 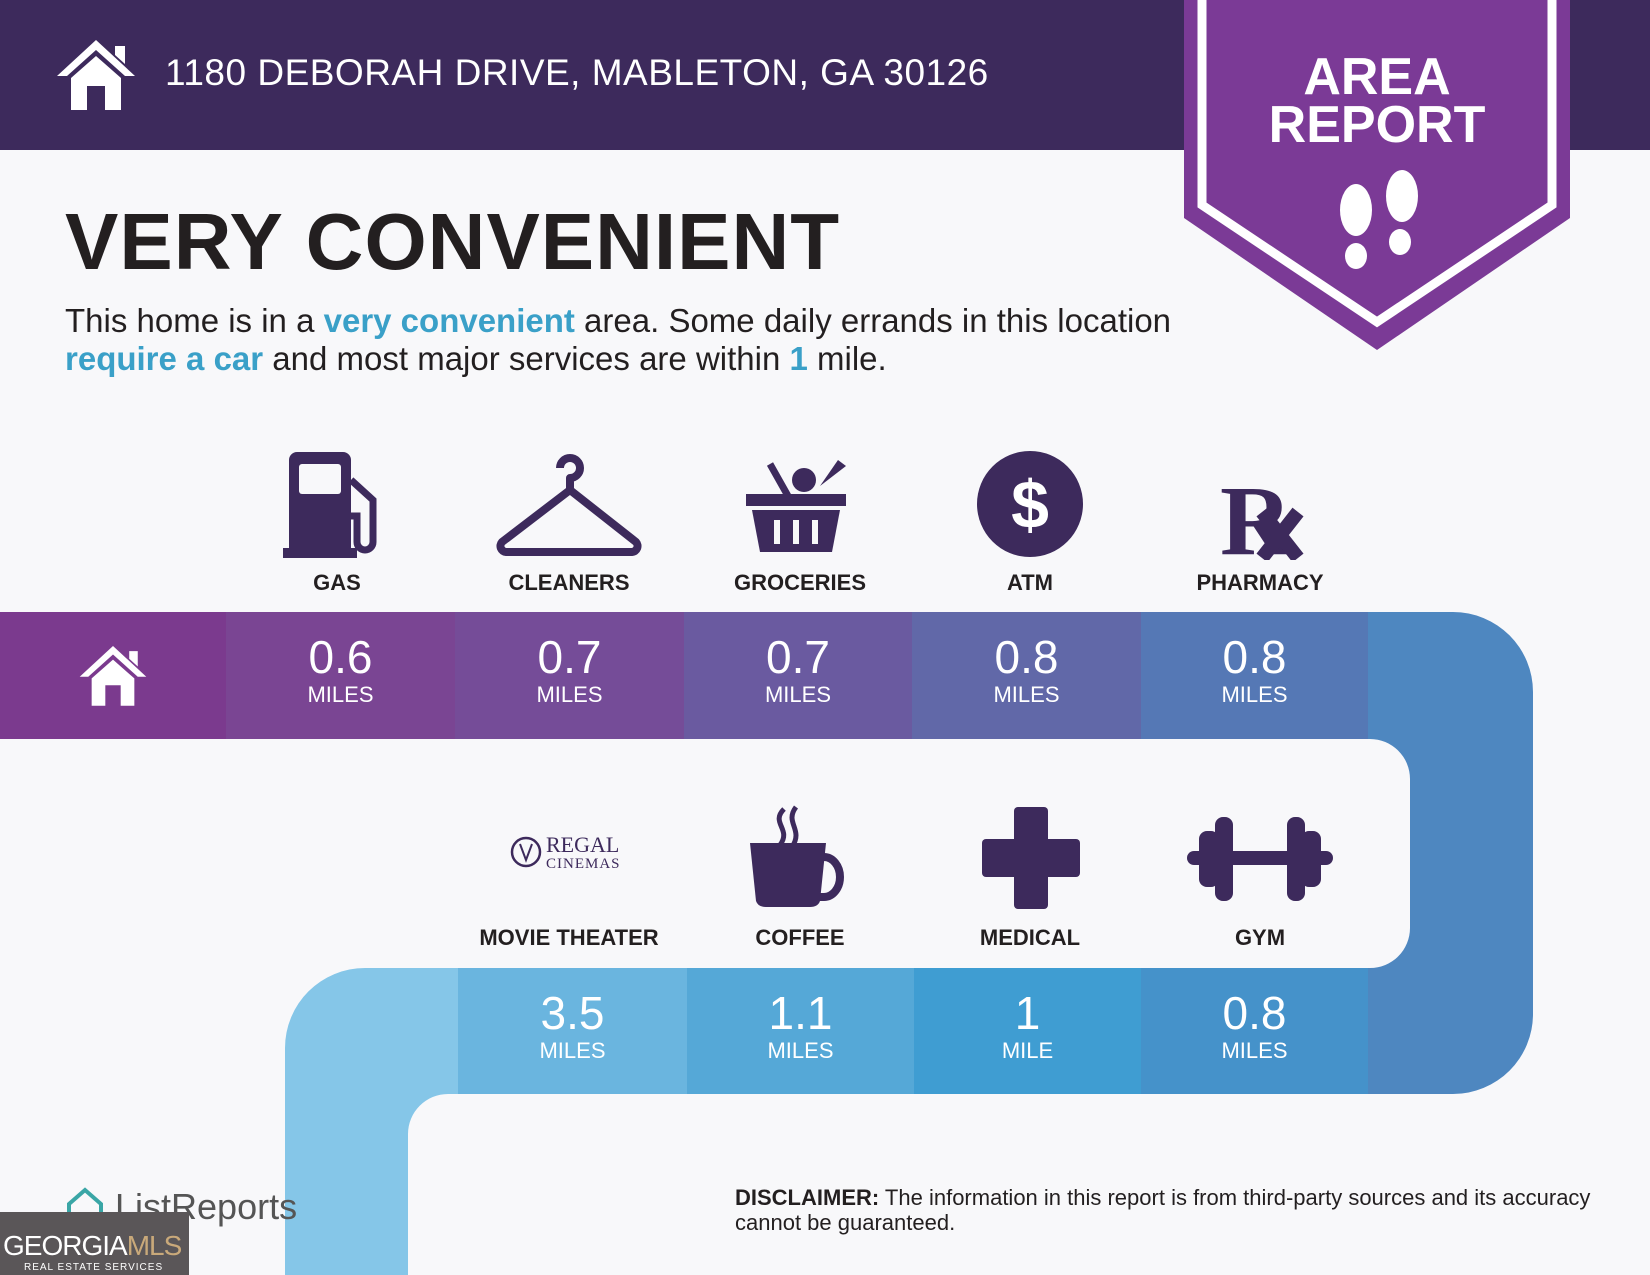 I want to click on mls-text: MLS, so click(x=154, y=1245).